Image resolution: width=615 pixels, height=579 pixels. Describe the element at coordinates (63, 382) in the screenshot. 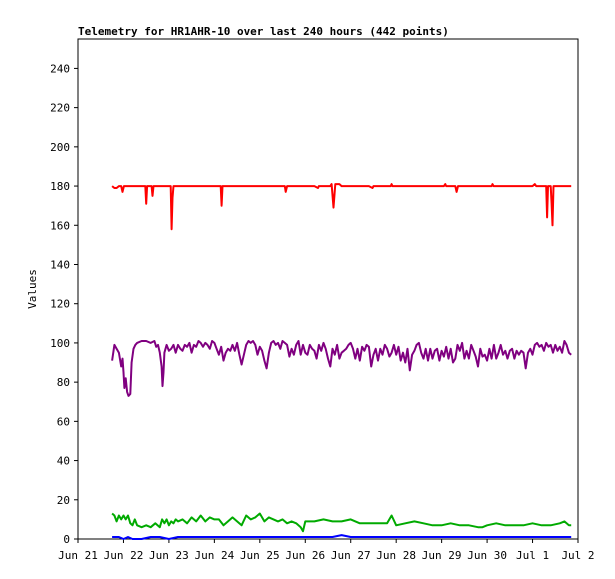

I see `y-tick-label: 80` at that location.